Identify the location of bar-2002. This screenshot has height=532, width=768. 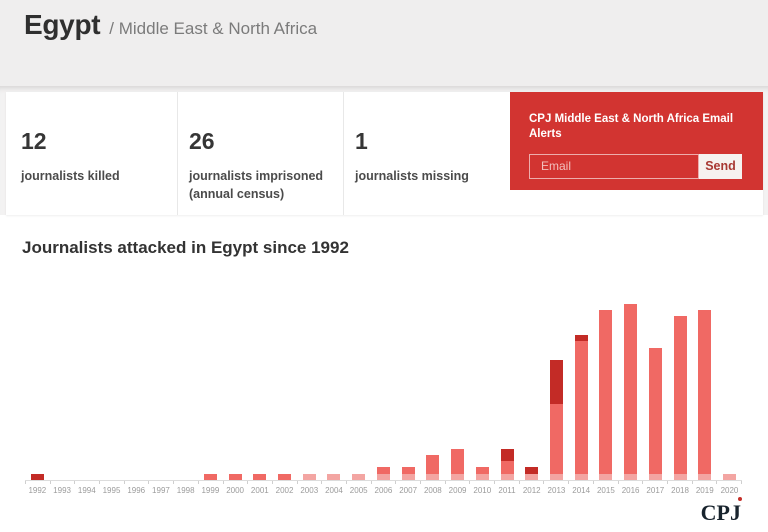
(285, 476).